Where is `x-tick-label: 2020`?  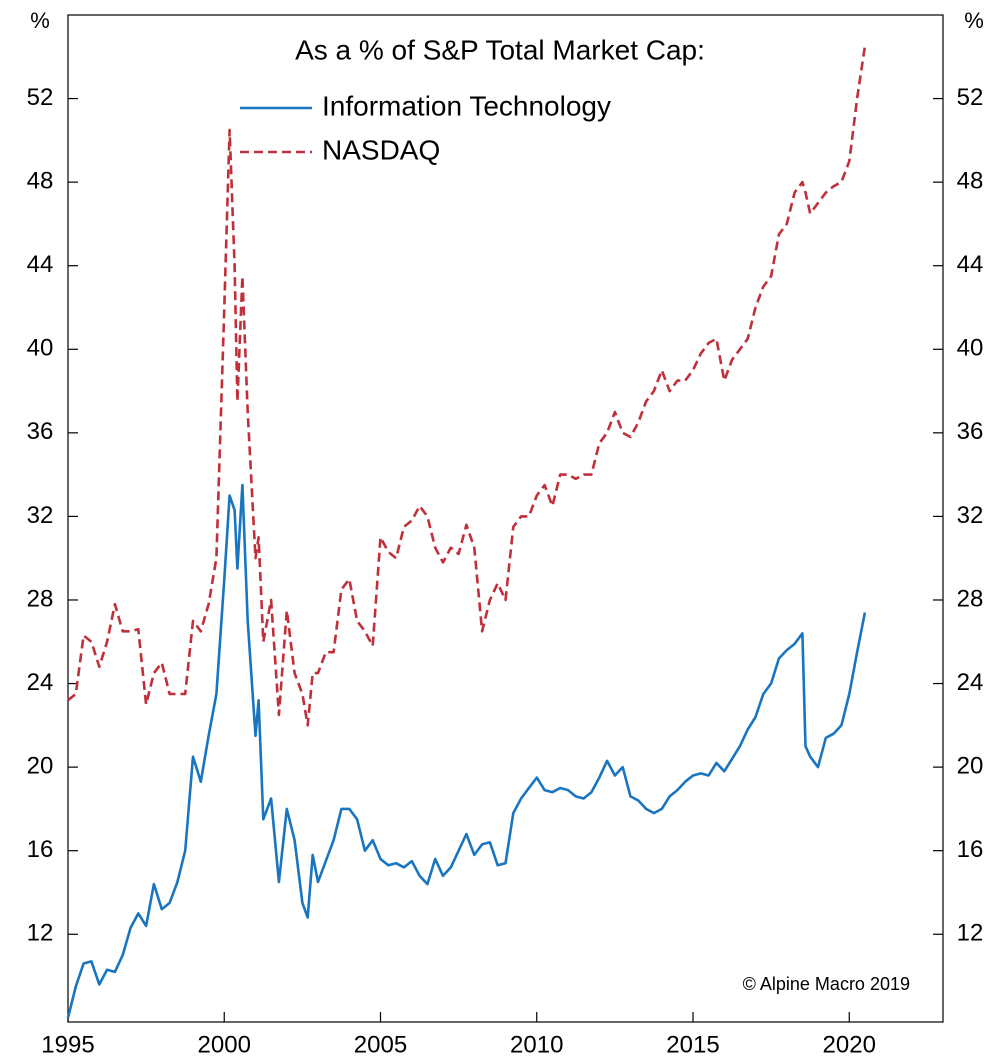 x-tick-label: 2020 is located at coordinates (849, 1044).